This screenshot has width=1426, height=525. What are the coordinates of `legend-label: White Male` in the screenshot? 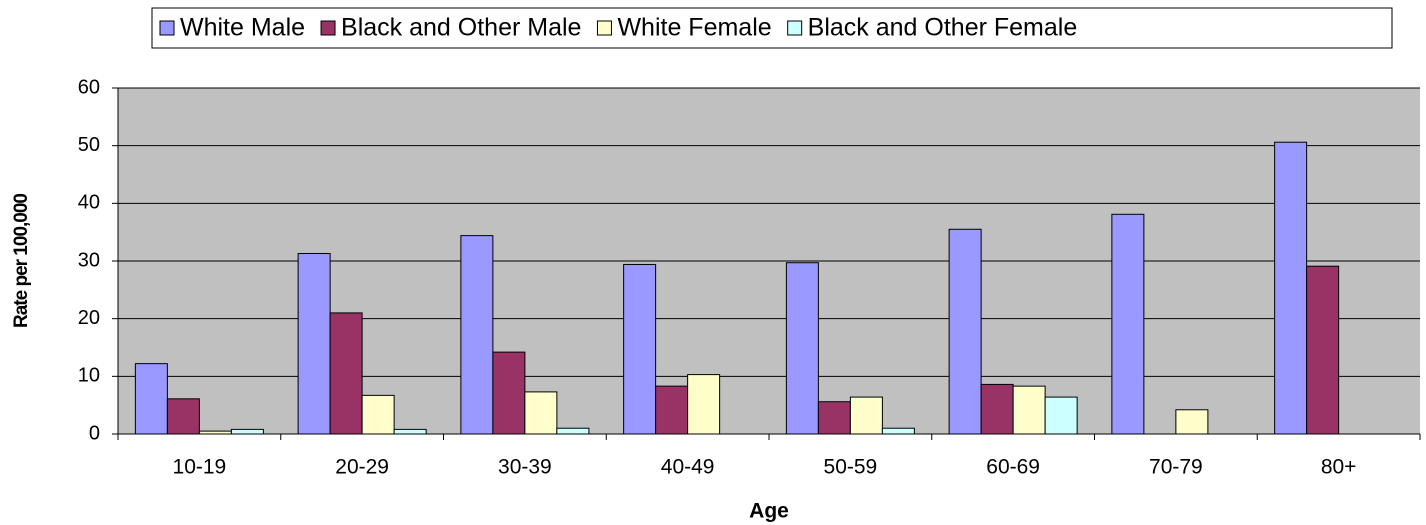 It's located at (242, 28).